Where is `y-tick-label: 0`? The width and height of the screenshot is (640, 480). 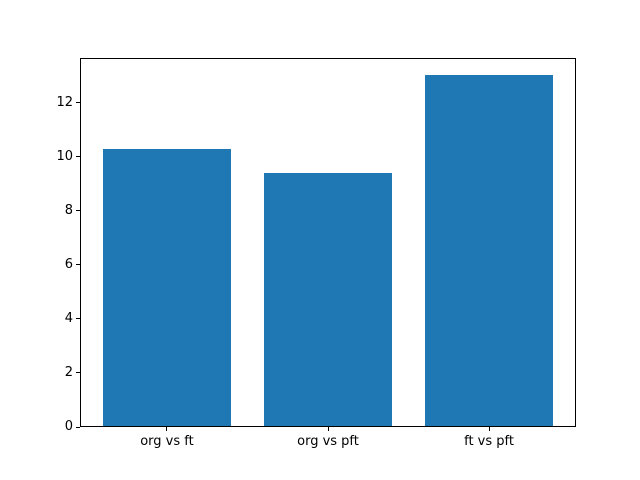
y-tick-label: 0 is located at coordinates (68, 426).